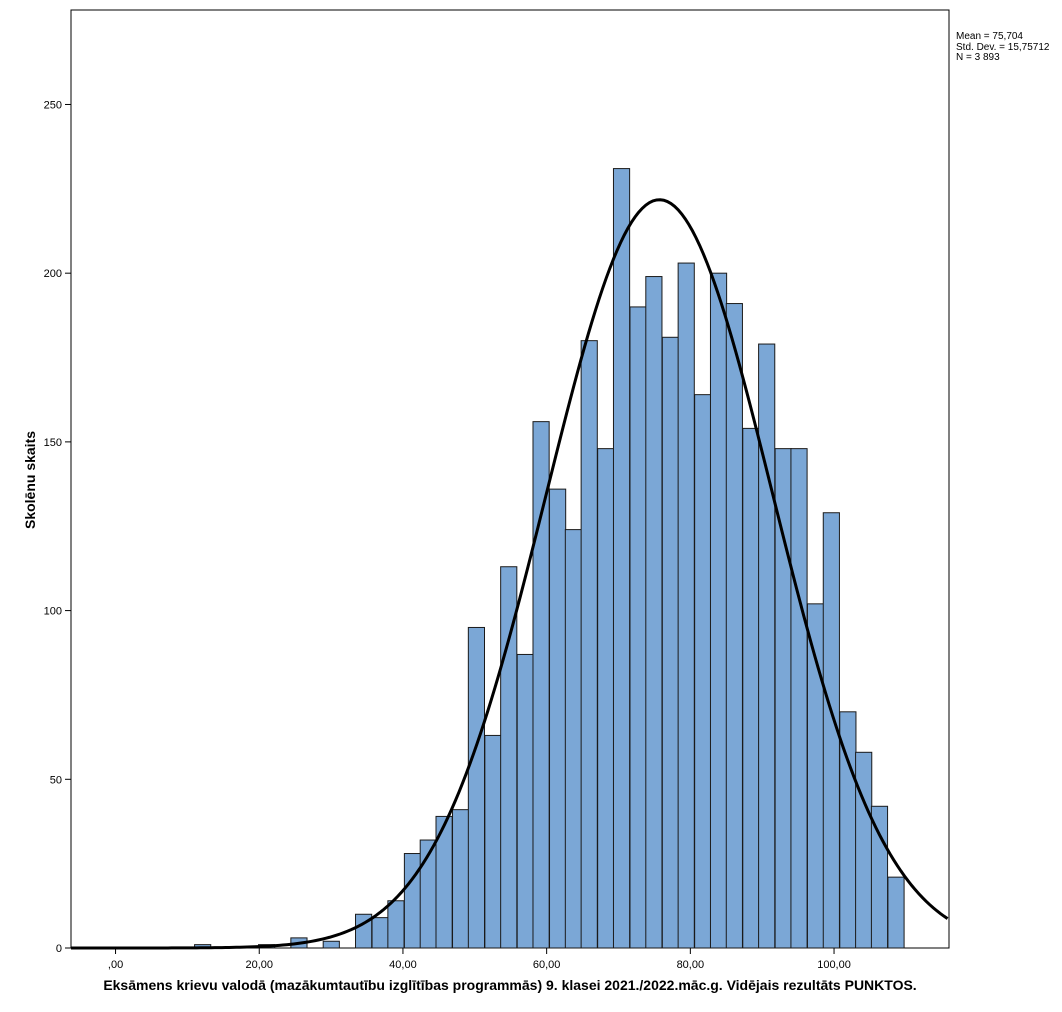  I want to click on x-tick-label-0: ,00, so click(115, 965).